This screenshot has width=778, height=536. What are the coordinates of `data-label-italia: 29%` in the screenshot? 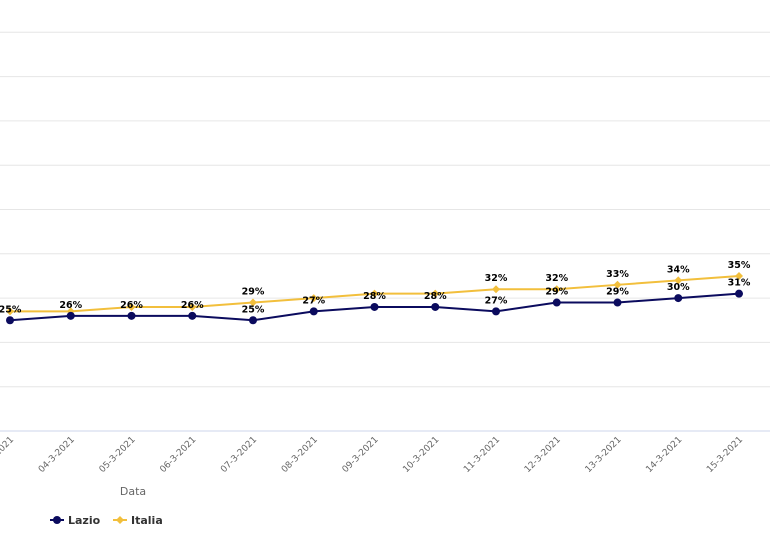 It's located at (253, 292).